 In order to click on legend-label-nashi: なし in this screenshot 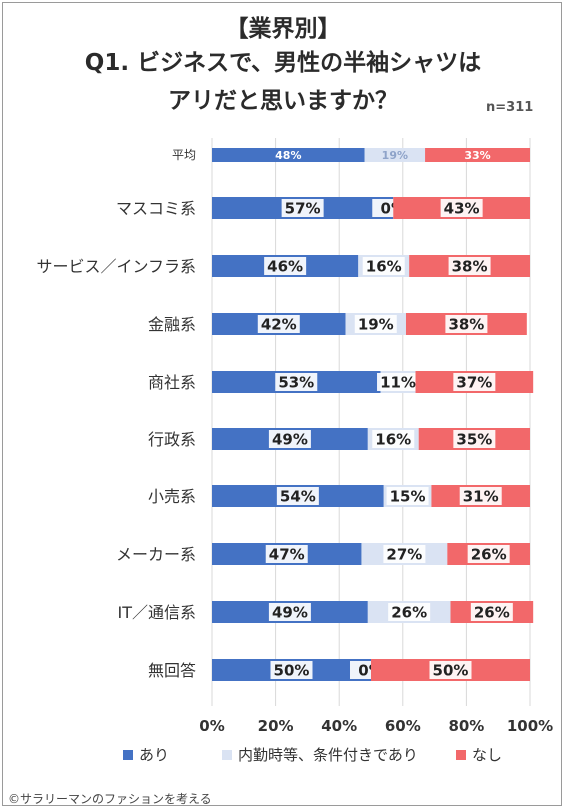, I will do `click(487, 755)`.